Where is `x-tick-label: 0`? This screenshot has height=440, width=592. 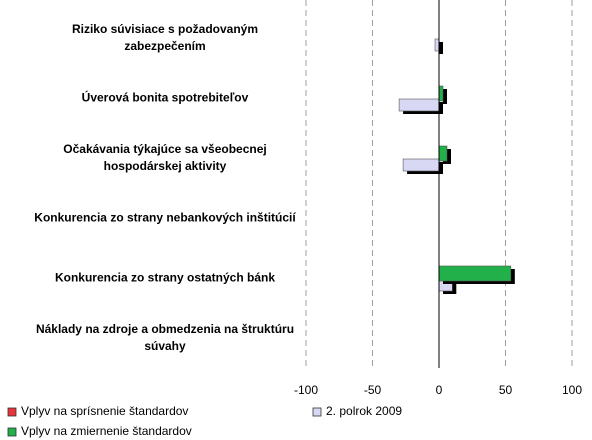
x-tick-label: 0 is located at coordinates (439, 390).